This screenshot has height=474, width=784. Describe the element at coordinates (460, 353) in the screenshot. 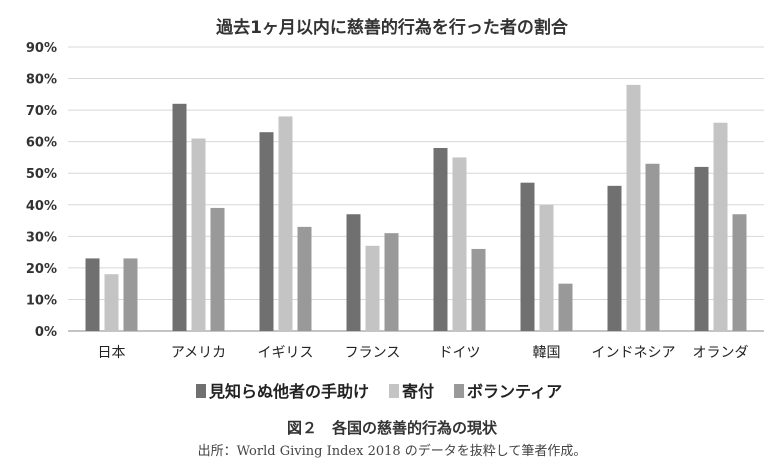

I see `x-tick-label: ドイツ` at that location.